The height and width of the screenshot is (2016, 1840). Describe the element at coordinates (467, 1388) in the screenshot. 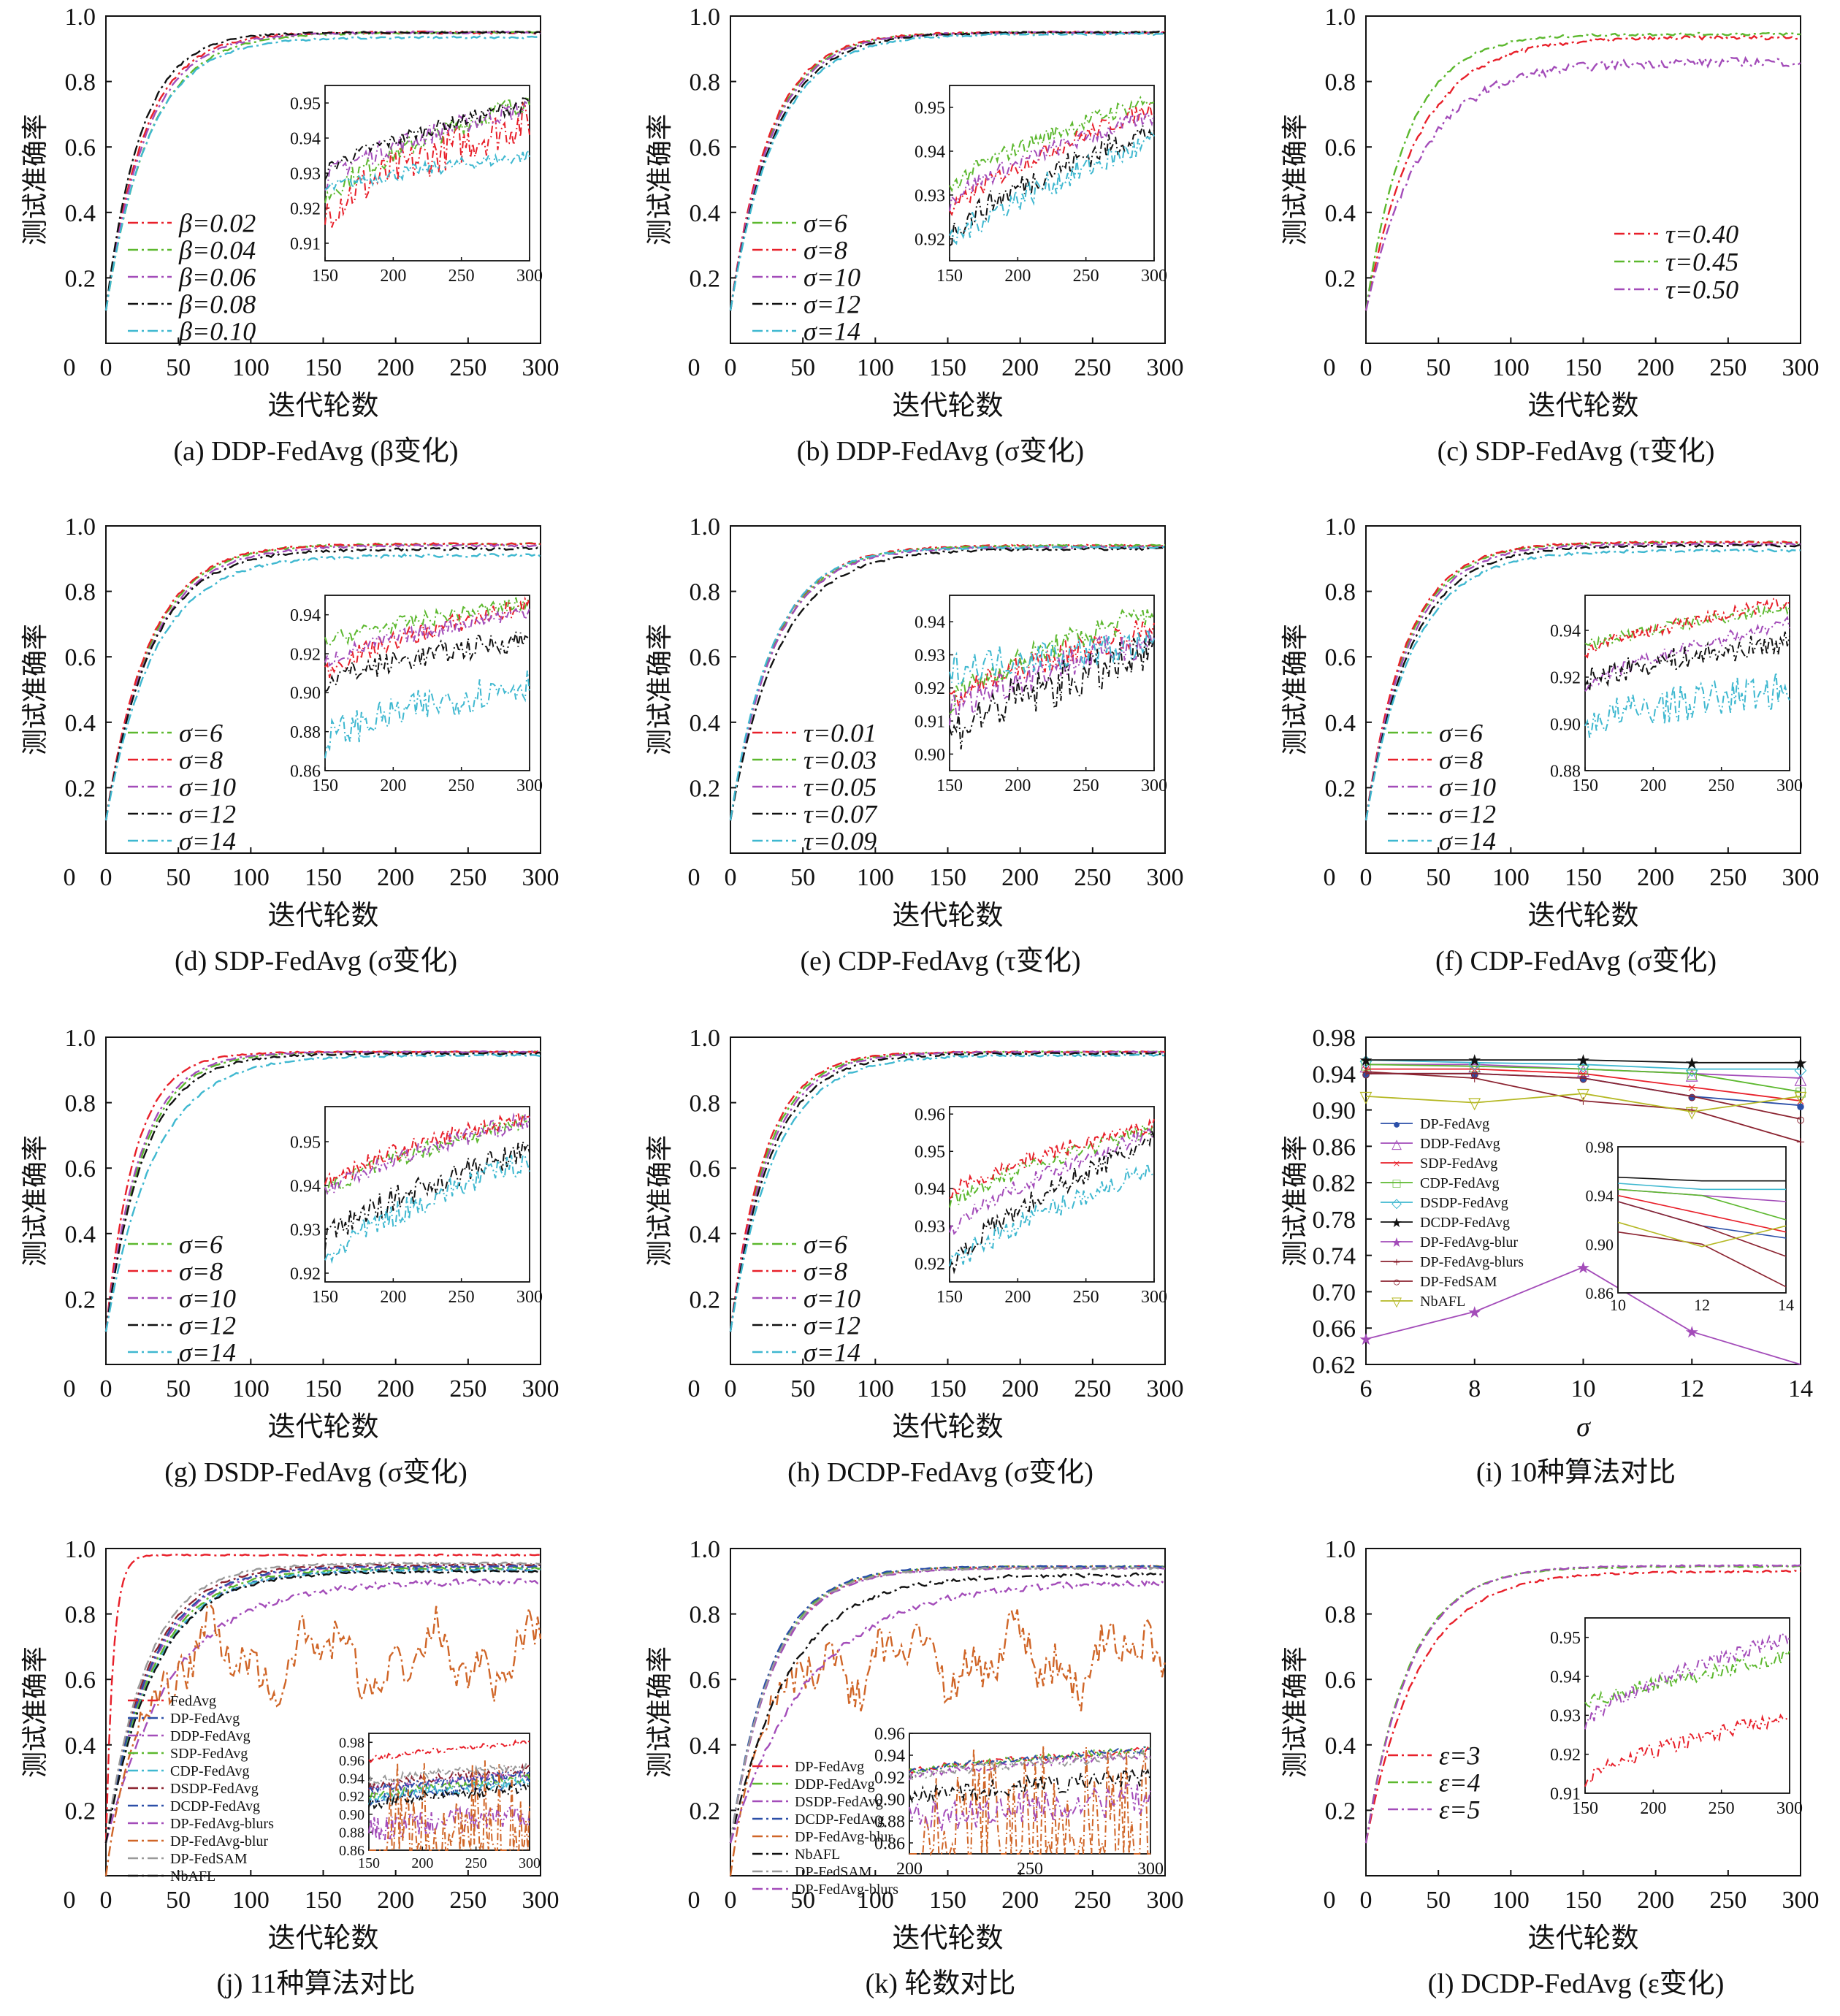

I see `x-tick-label: 250` at that location.